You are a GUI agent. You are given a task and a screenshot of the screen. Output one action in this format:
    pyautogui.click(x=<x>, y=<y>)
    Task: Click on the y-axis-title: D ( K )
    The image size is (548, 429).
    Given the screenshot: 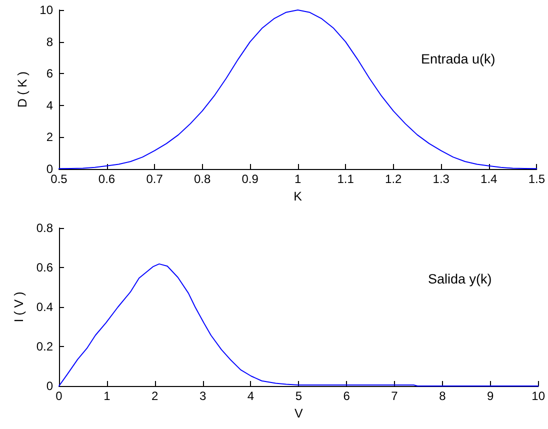 What is the action you would take?
    pyautogui.click(x=22, y=89)
    